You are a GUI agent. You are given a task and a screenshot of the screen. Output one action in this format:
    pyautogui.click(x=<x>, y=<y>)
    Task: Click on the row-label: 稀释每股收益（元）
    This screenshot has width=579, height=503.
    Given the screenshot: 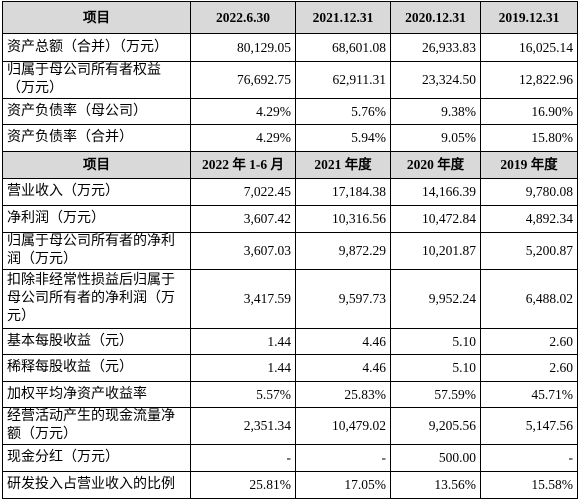 What is the action you would take?
    pyautogui.click(x=96, y=368)
    